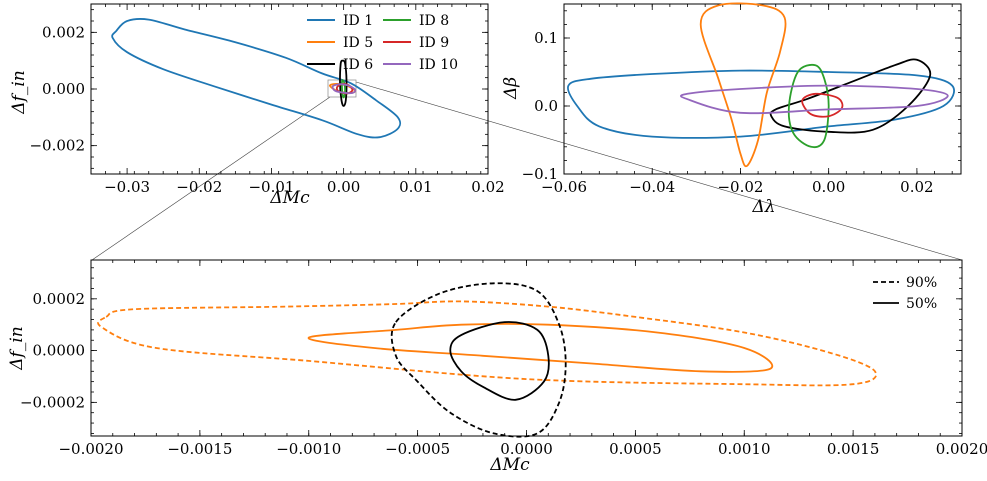 The image size is (987, 481). Describe the element at coordinates (546, 38) in the screenshot. I see `y-tick-label: 0.1` at that location.